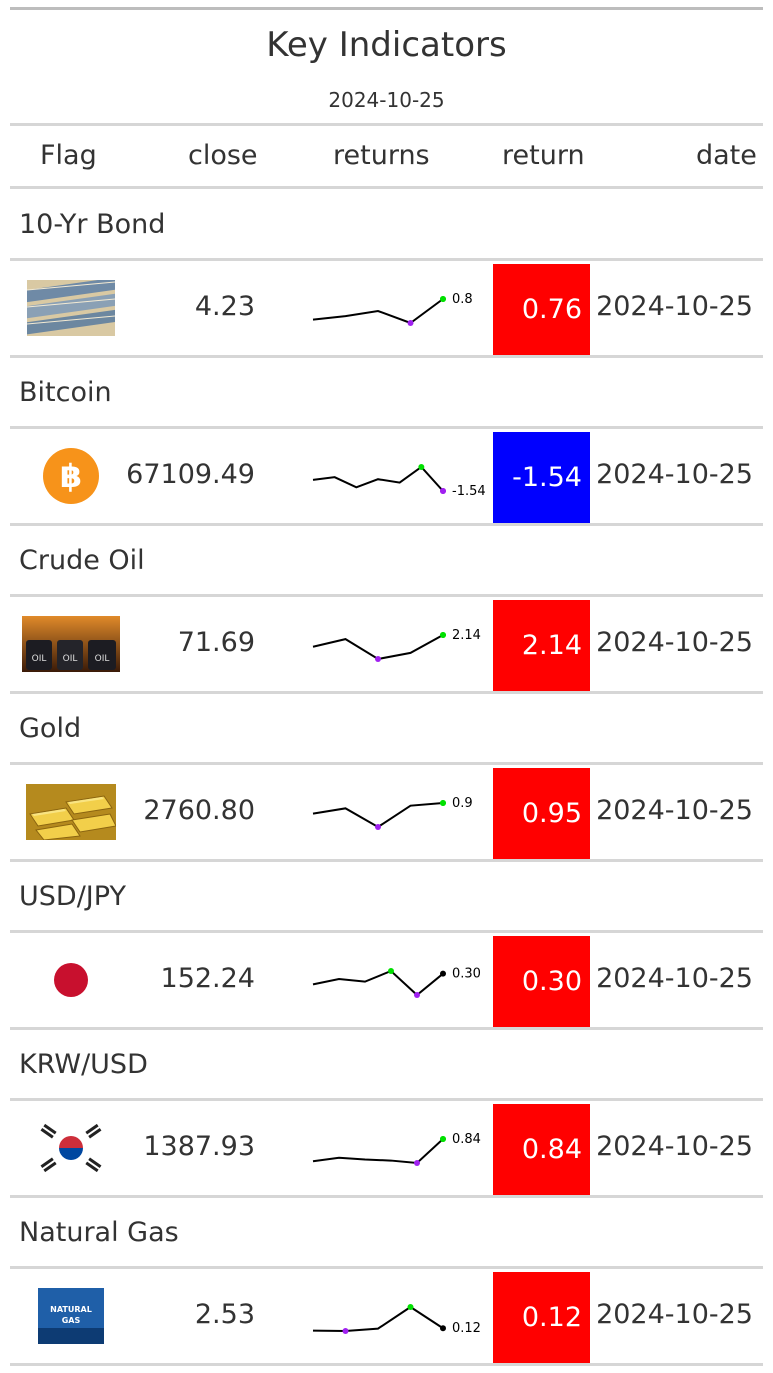 This screenshot has width=773, height=1373. Describe the element at coordinates (224, 306) in the screenshot. I see `close-value: 4.23` at that location.